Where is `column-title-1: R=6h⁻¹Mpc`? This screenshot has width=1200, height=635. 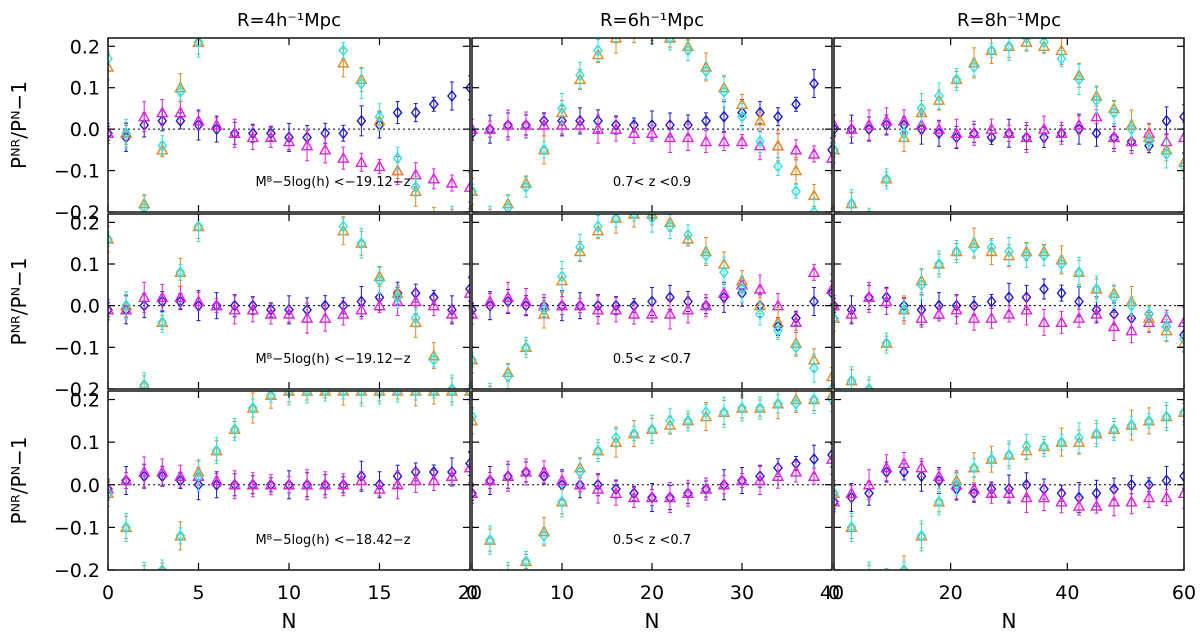
column-title-1: R=6h⁻¹Mpc is located at coordinates (652, 20).